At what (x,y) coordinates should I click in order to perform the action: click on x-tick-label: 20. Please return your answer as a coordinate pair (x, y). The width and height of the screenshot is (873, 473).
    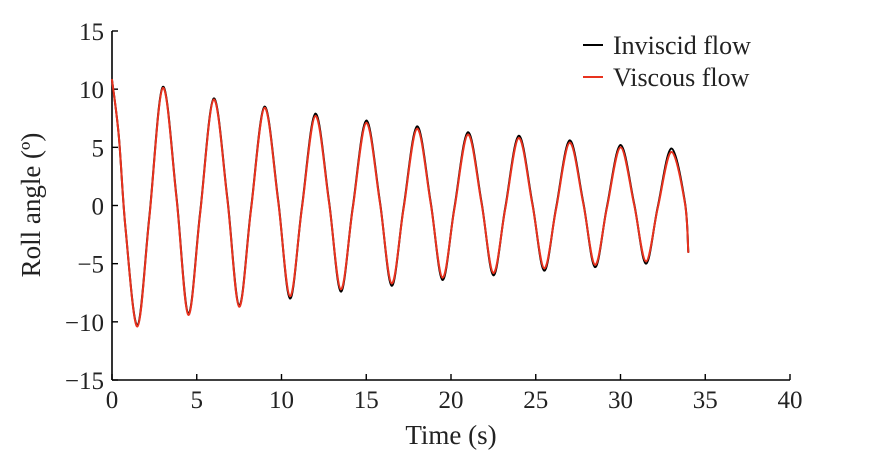
    Looking at the image, I should click on (451, 400).